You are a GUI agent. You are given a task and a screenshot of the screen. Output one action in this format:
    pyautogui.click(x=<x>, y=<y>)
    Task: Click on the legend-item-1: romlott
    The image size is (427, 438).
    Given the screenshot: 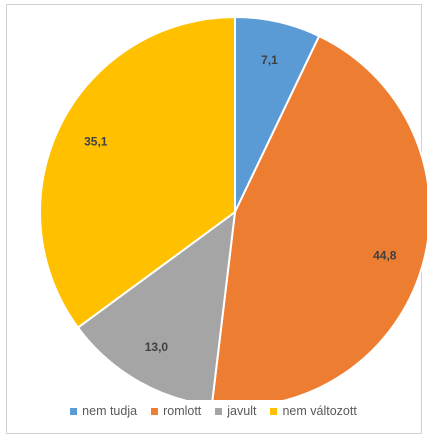 What is the action you would take?
    pyautogui.click(x=176, y=411)
    